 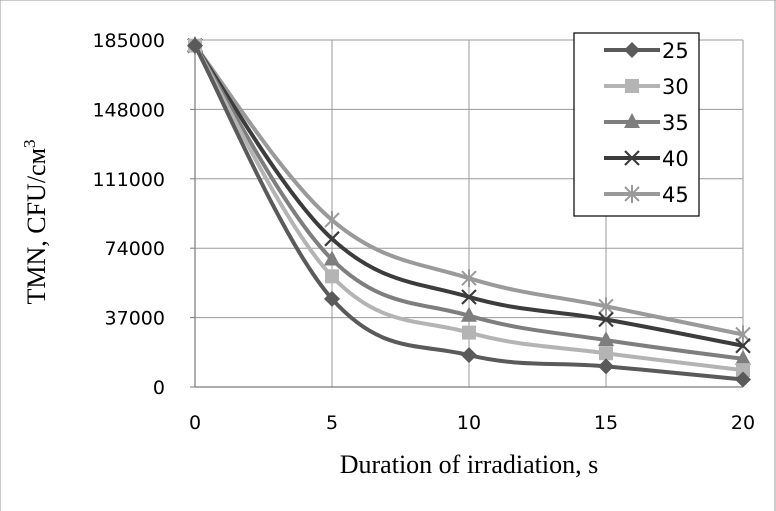 I want to click on y-axis-title: TMN, CFU/см3, so click(x=35, y=221).